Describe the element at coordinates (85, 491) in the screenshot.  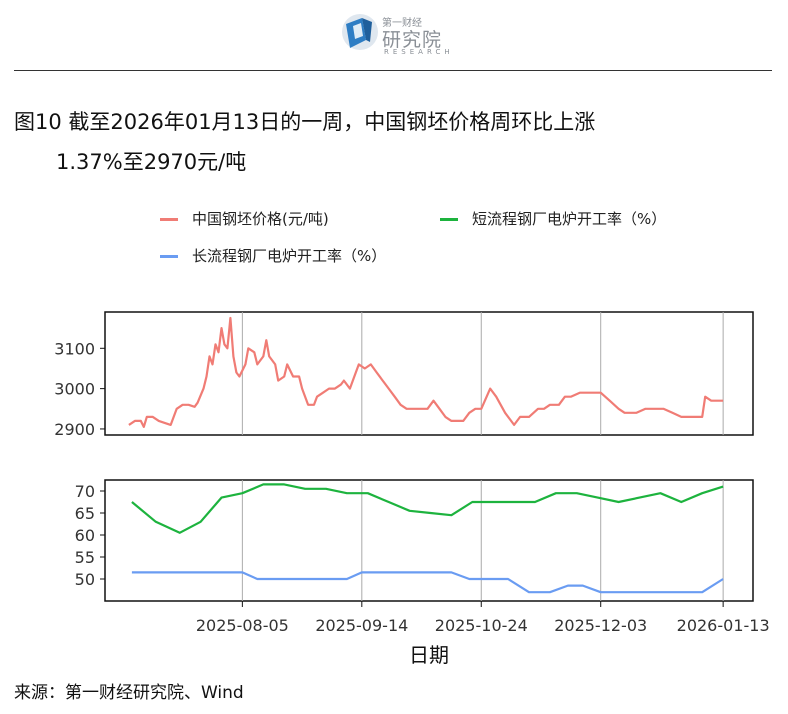
I see `y-tick-label: 70` at that location.